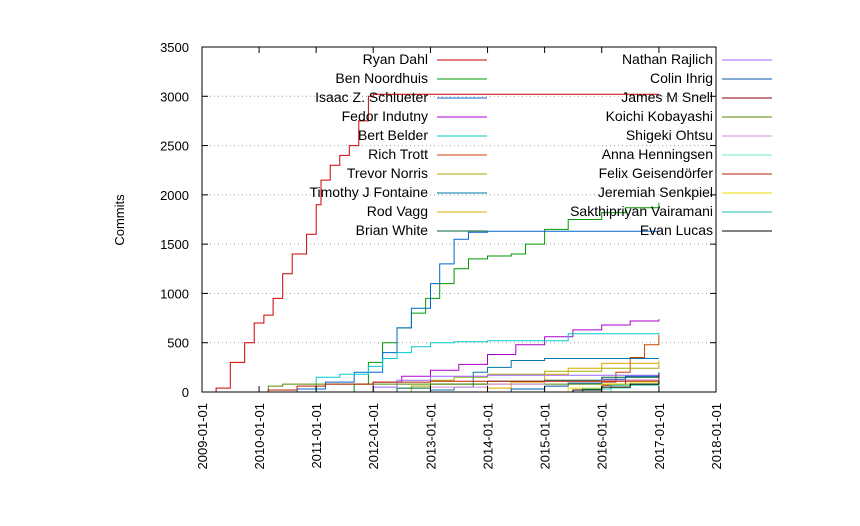  I want to click on x-tick-label: 2017-01-01, so click(659, 436).